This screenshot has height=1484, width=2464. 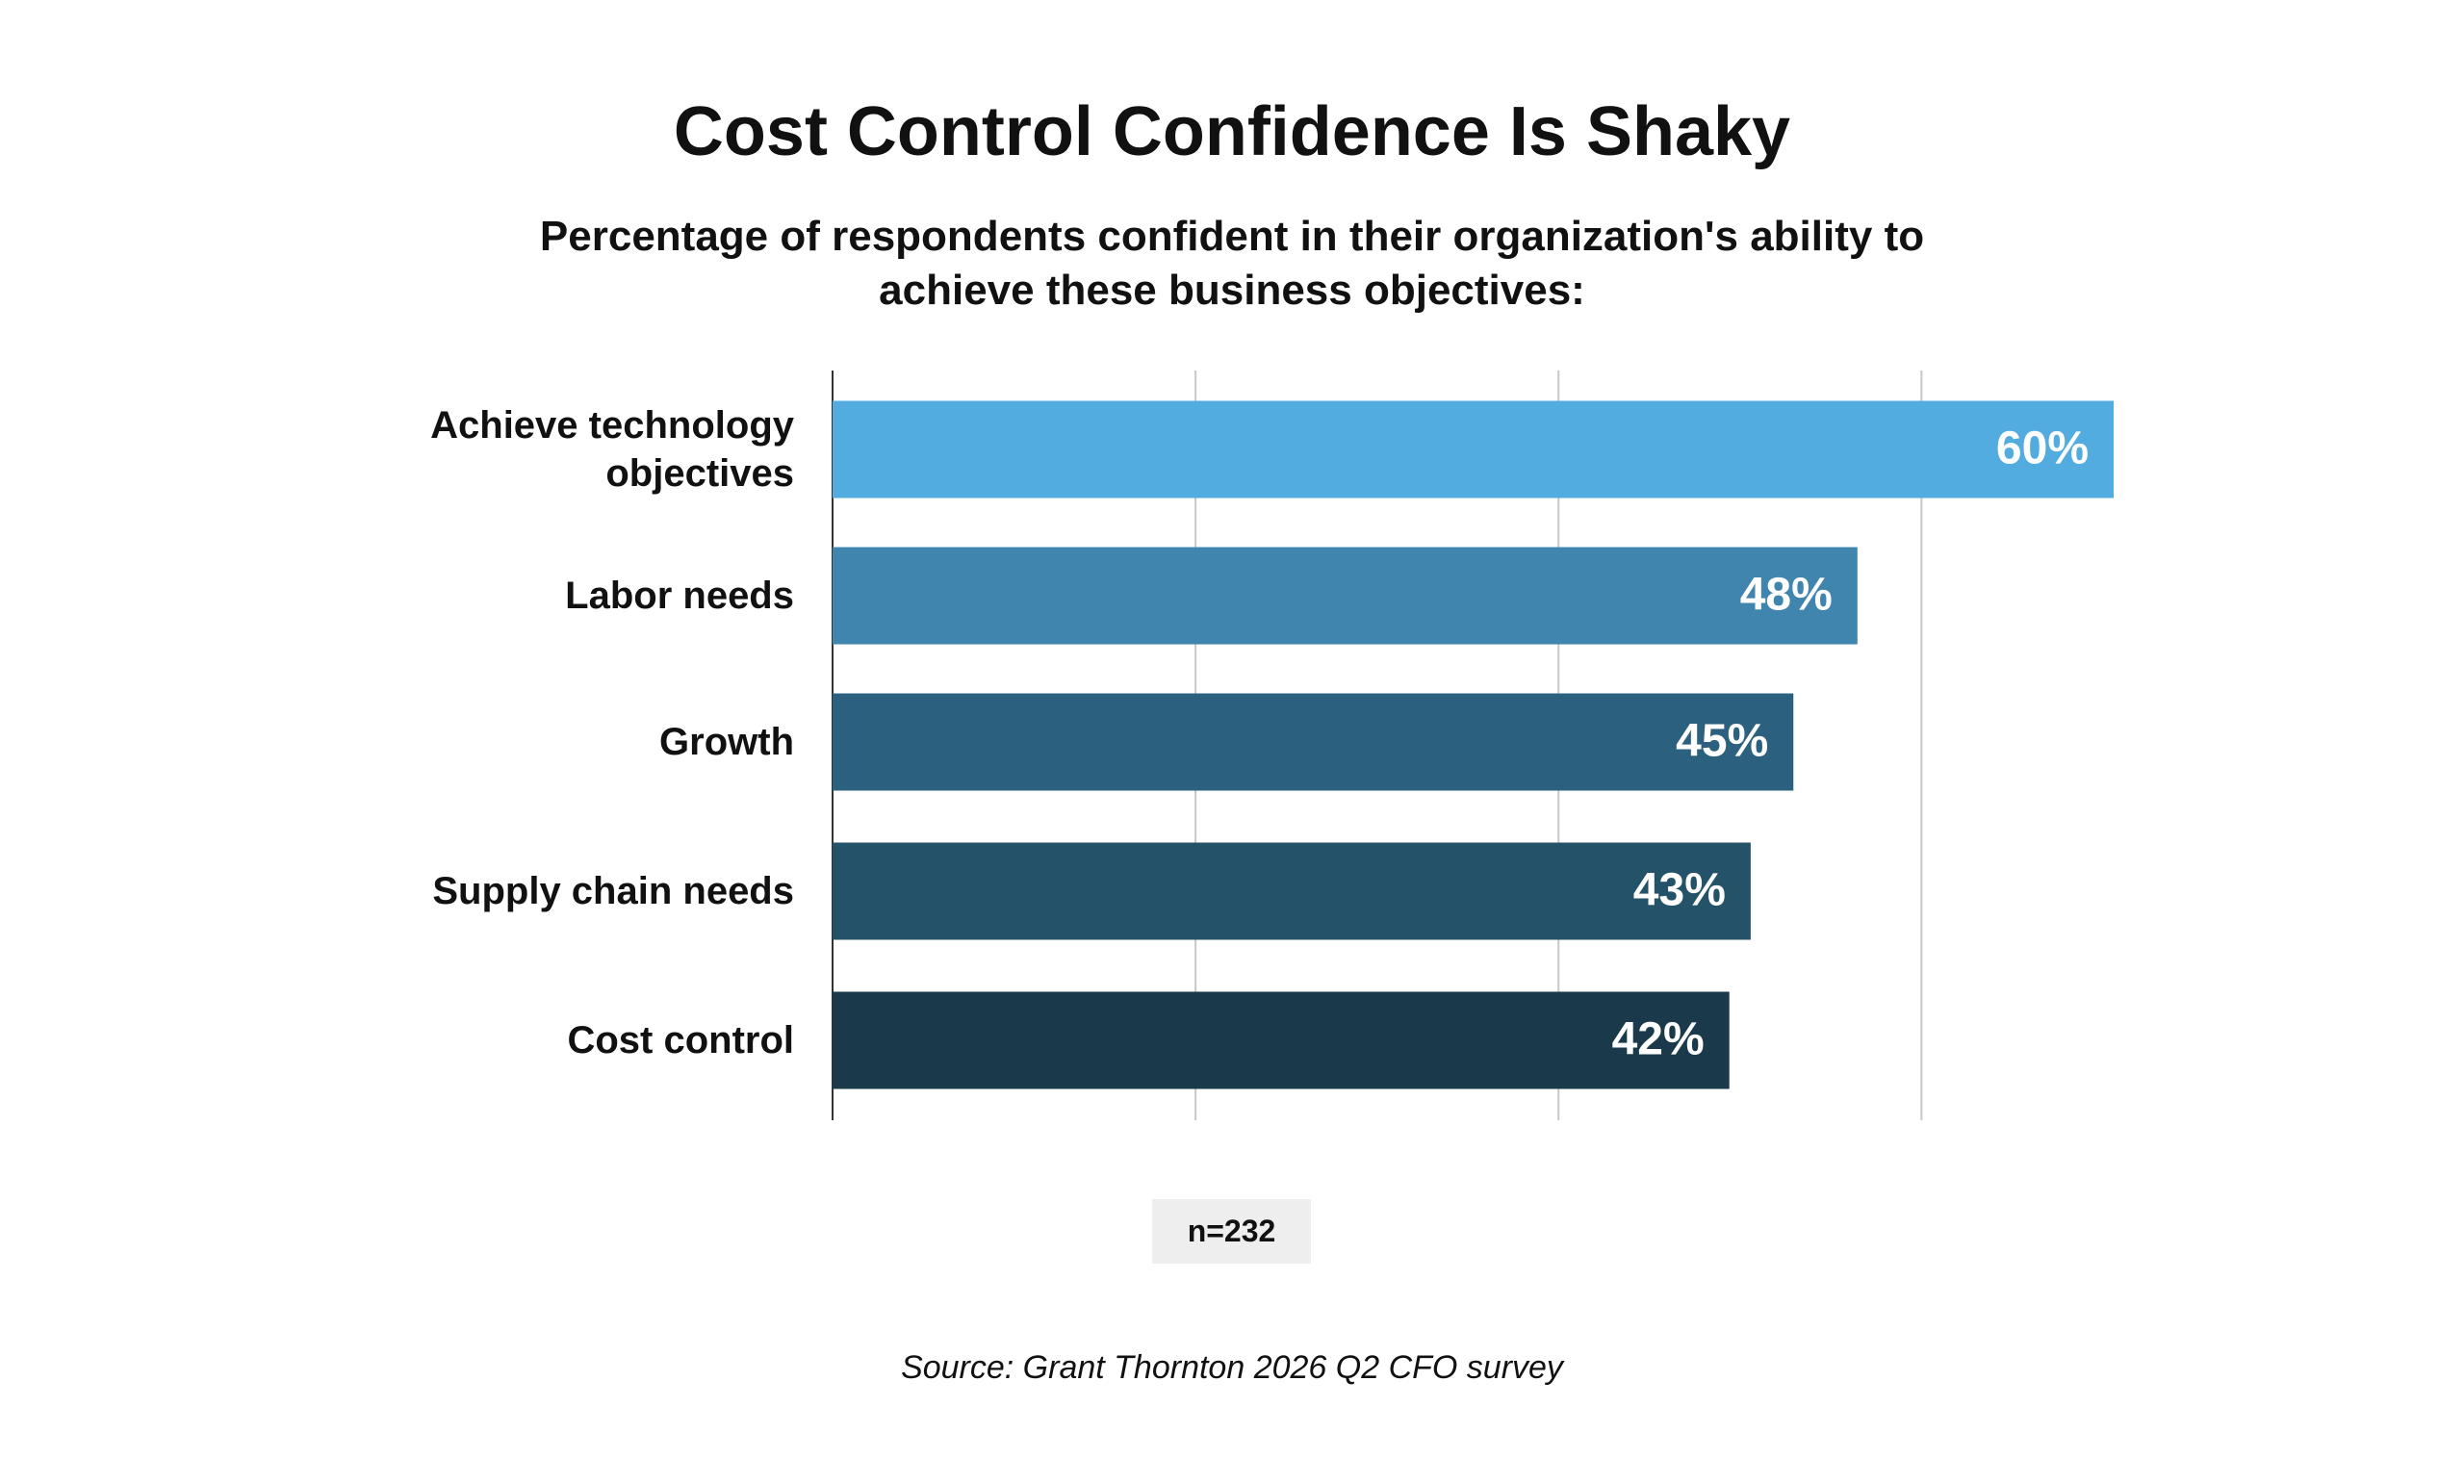 I want to click on category-label: Supply chain needs, so click(x=613, y=891).